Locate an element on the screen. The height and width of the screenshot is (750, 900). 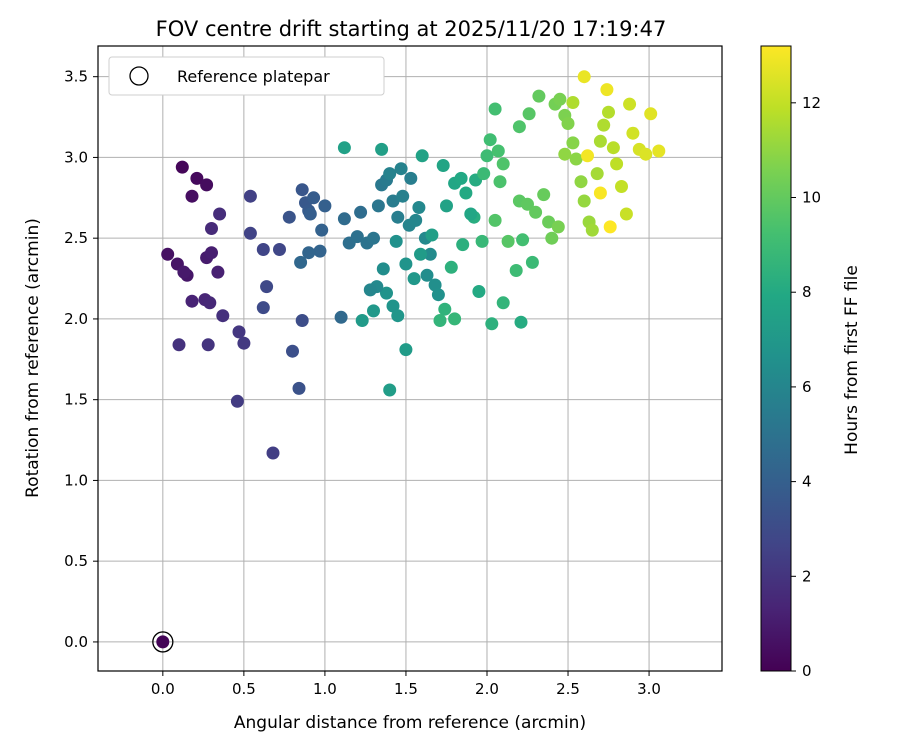
legend: Reference platepar is located at coordinates (246, 76).